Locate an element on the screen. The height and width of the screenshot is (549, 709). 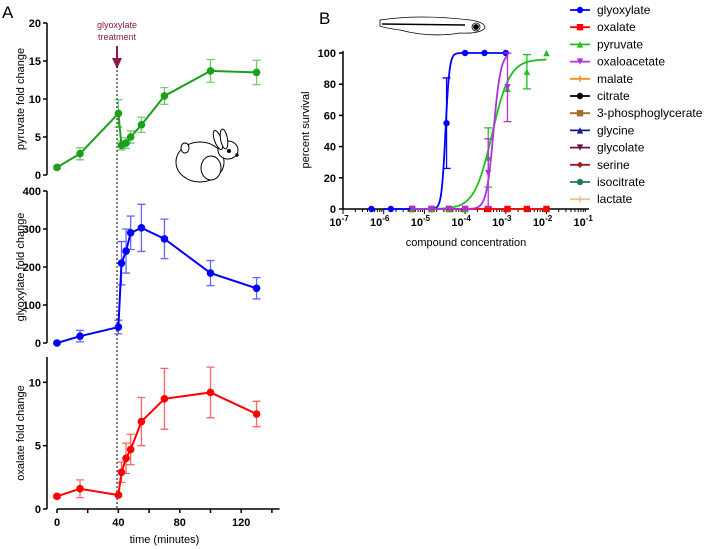
x-tick-label: 10⁻³ is located at coordinates (502, 221).